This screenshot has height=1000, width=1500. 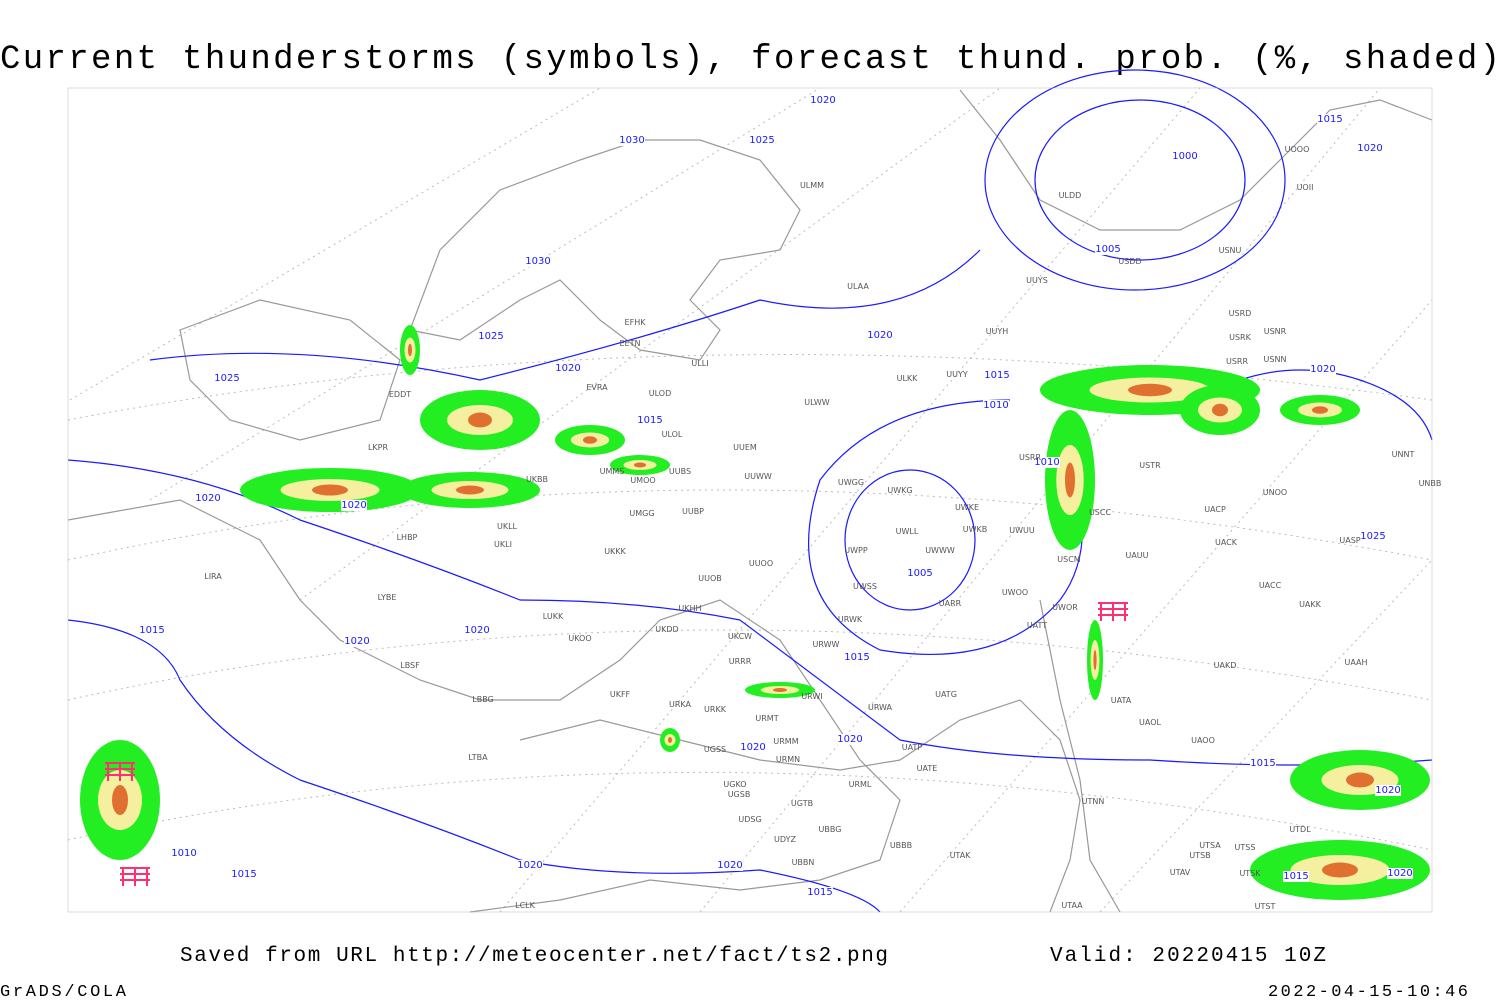 What do you see at coordinates (1129, 261) in the screenshot?
I see `station-code: USDD` at bounding box center [1129, 261].